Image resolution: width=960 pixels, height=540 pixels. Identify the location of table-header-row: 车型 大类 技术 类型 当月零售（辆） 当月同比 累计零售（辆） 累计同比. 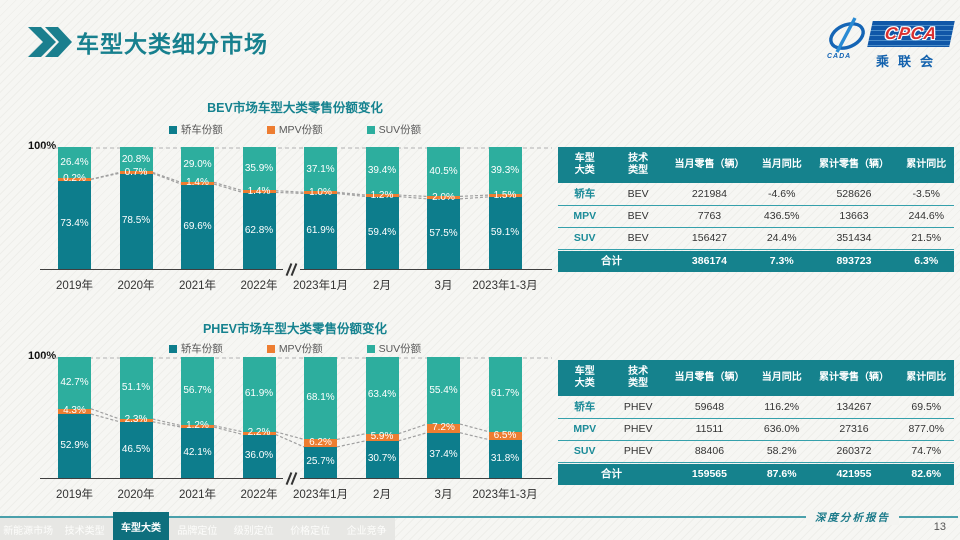
(756, 165).